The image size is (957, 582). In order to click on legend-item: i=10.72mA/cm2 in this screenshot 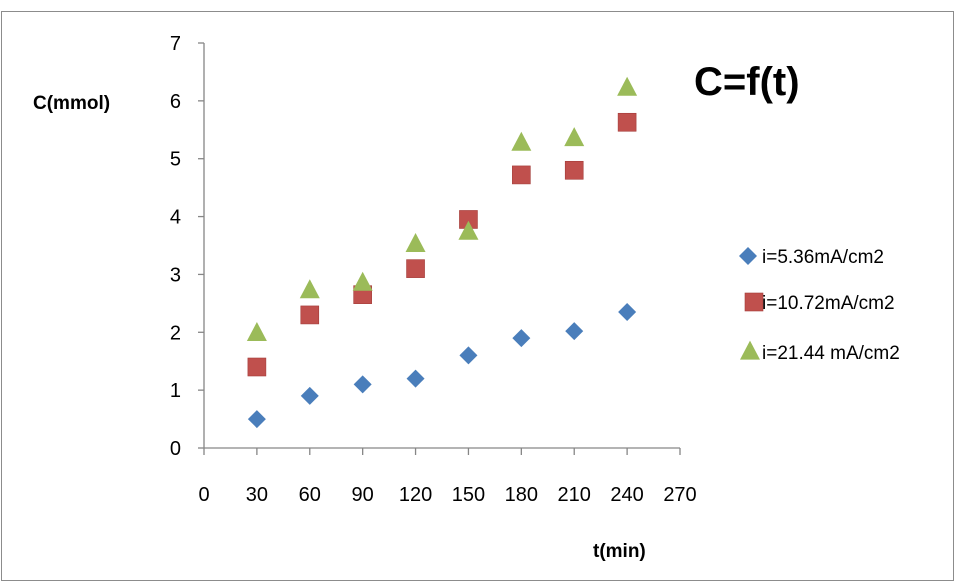, I will do `click(819, 303)`.